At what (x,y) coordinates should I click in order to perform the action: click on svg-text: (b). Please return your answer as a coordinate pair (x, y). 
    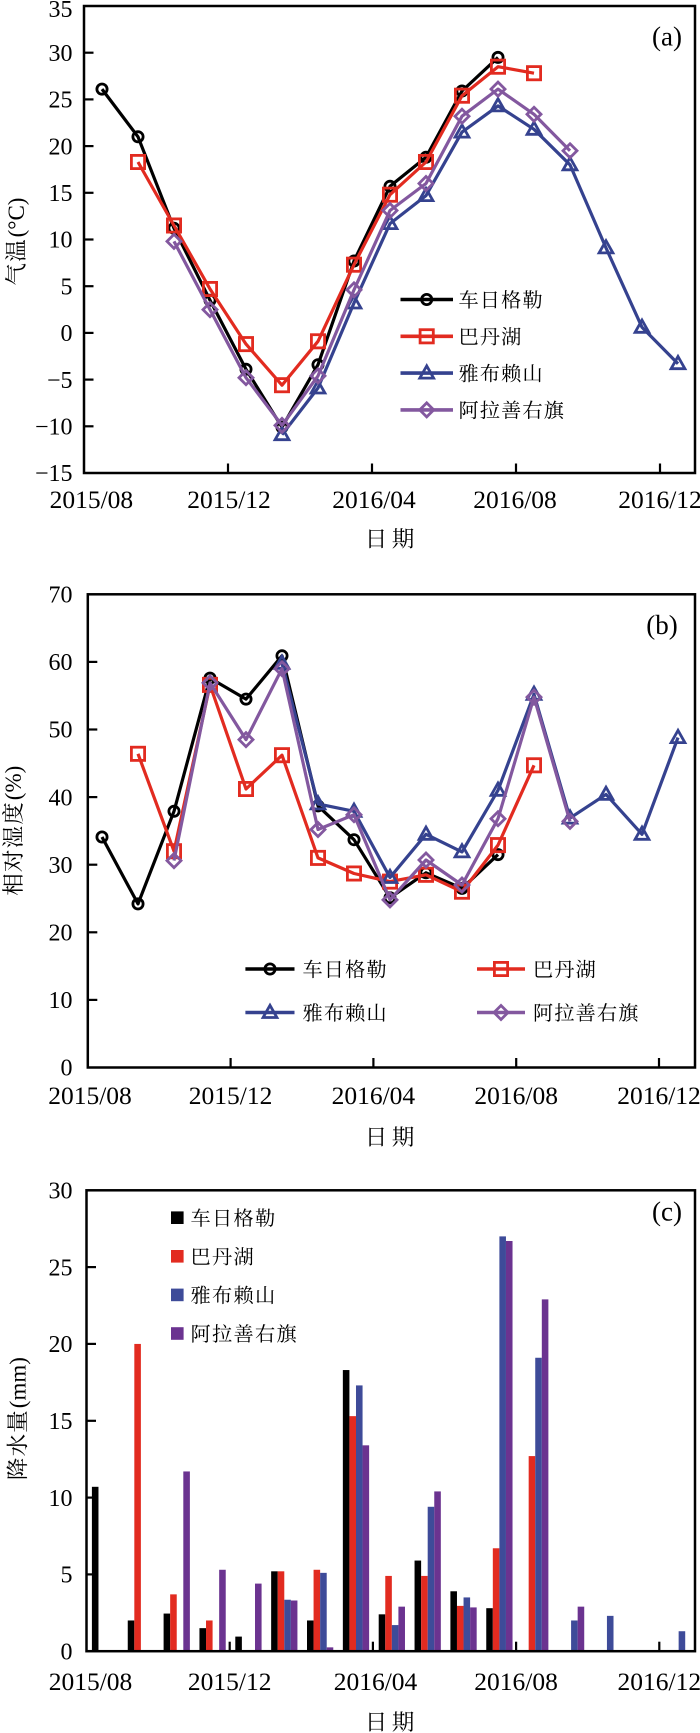
    Looking at the image, I should click on (661, 625).